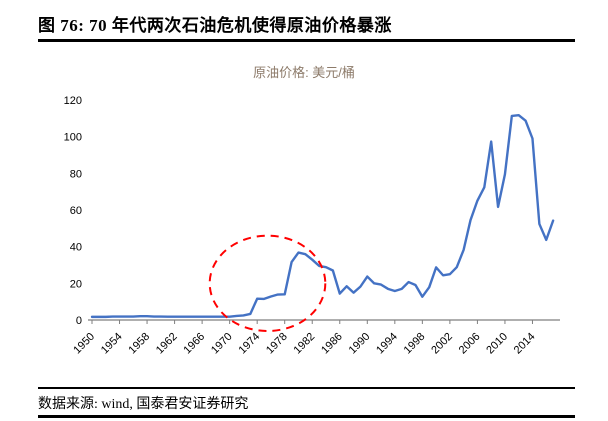 Image resolution: width=608 pixels, height=421 pixels. What do you see at coordinates (306, 40) in the screenshot?
I see `title-underline-rule` at bounding box center [306, 40].